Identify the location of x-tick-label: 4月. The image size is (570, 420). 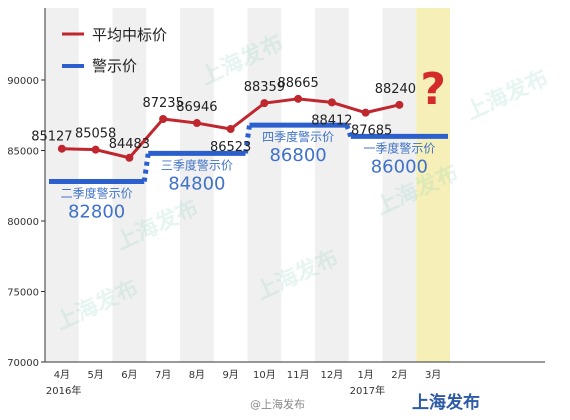
(62, 375).